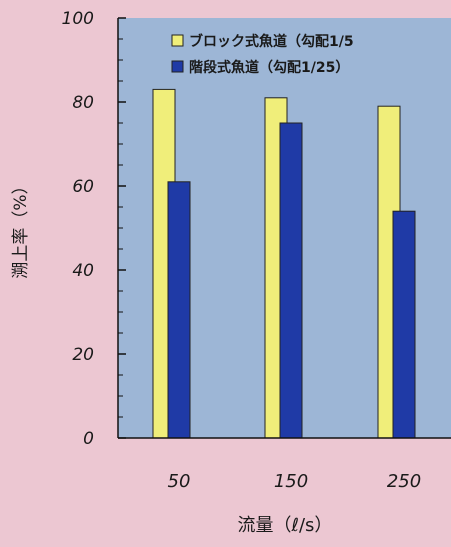  I want to click on y-tick-label: 80, so click(83, 103).